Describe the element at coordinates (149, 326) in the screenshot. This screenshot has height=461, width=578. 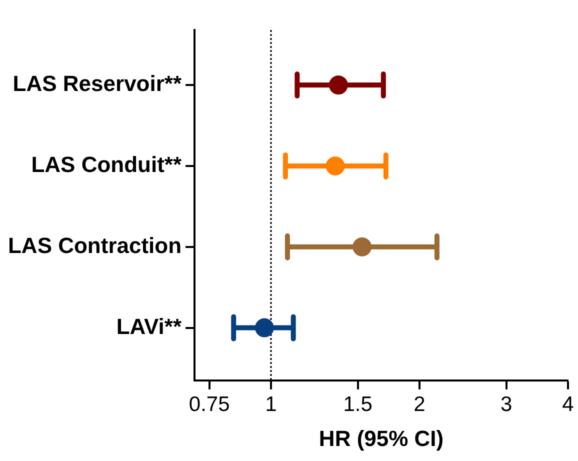
I see `y-tick-label: LAVi**` at that location.